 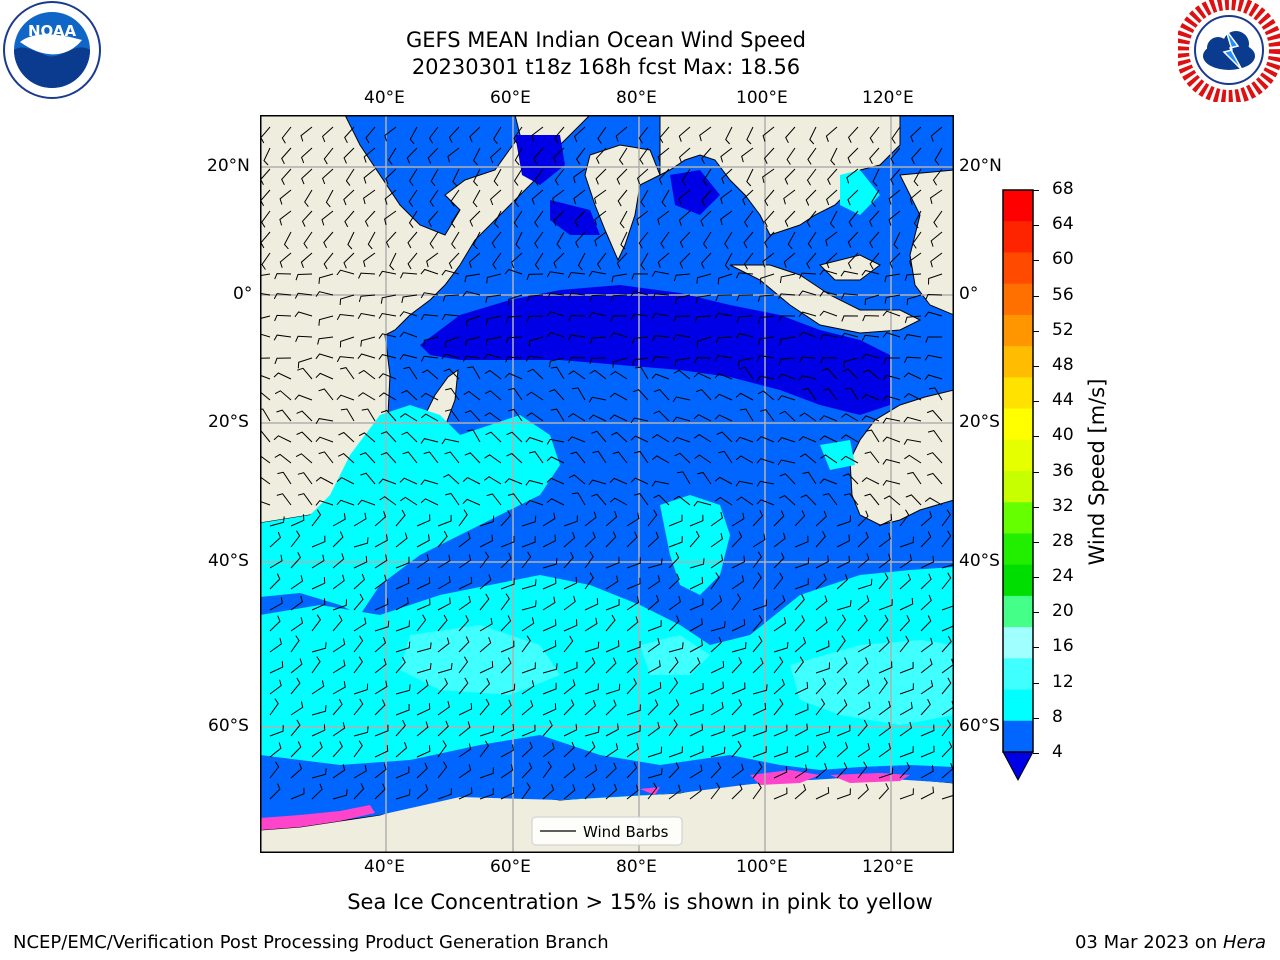 What do you see at coordinates (606, 67) in the screenshot?
I see `title-line-2: 20230301 t18z 168h fcst Max: 18.56` at bounding box center [606, 67].